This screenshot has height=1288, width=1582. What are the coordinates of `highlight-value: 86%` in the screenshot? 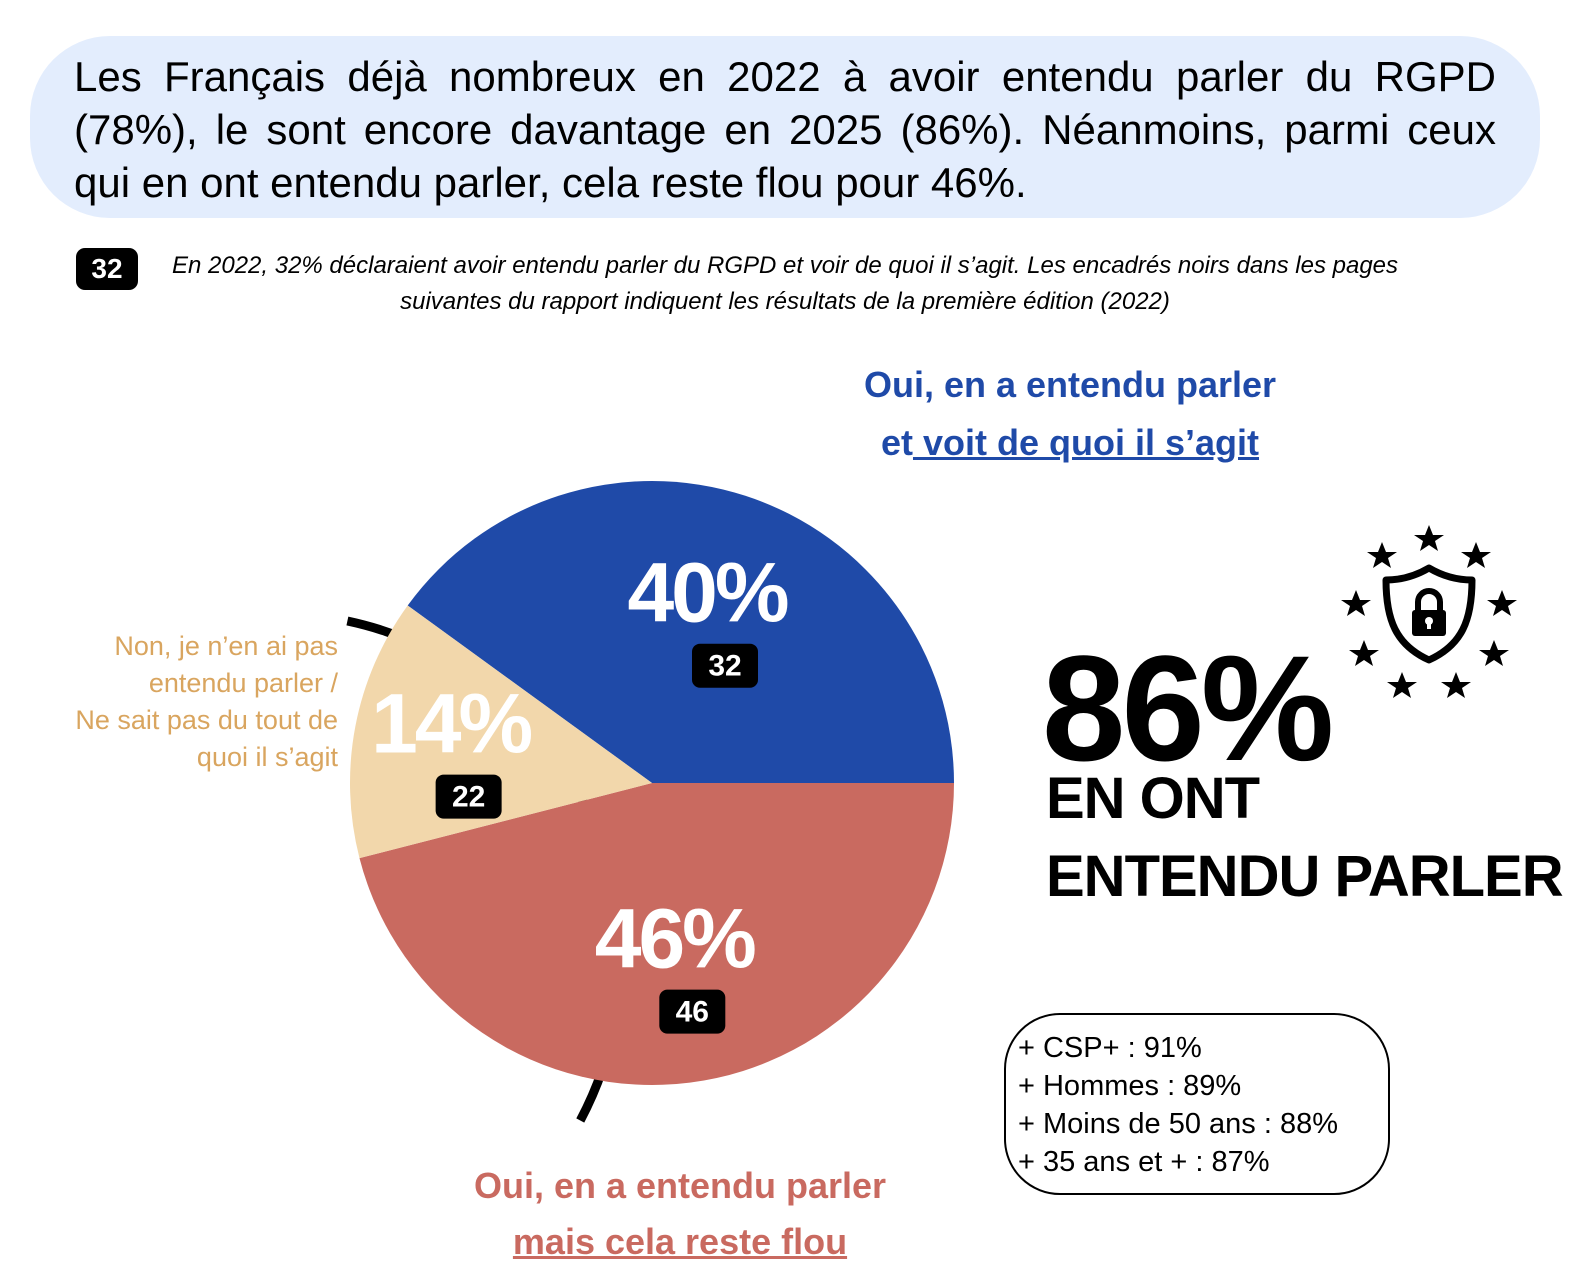 It's located at (1188, 708).